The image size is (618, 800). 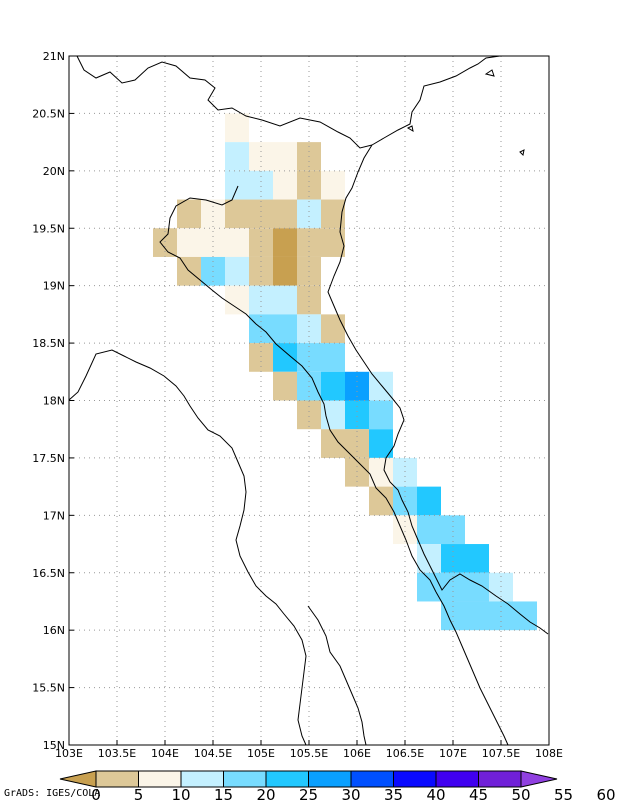 I want to click on y-tick-label: 18N, so click(x=54, y=401).